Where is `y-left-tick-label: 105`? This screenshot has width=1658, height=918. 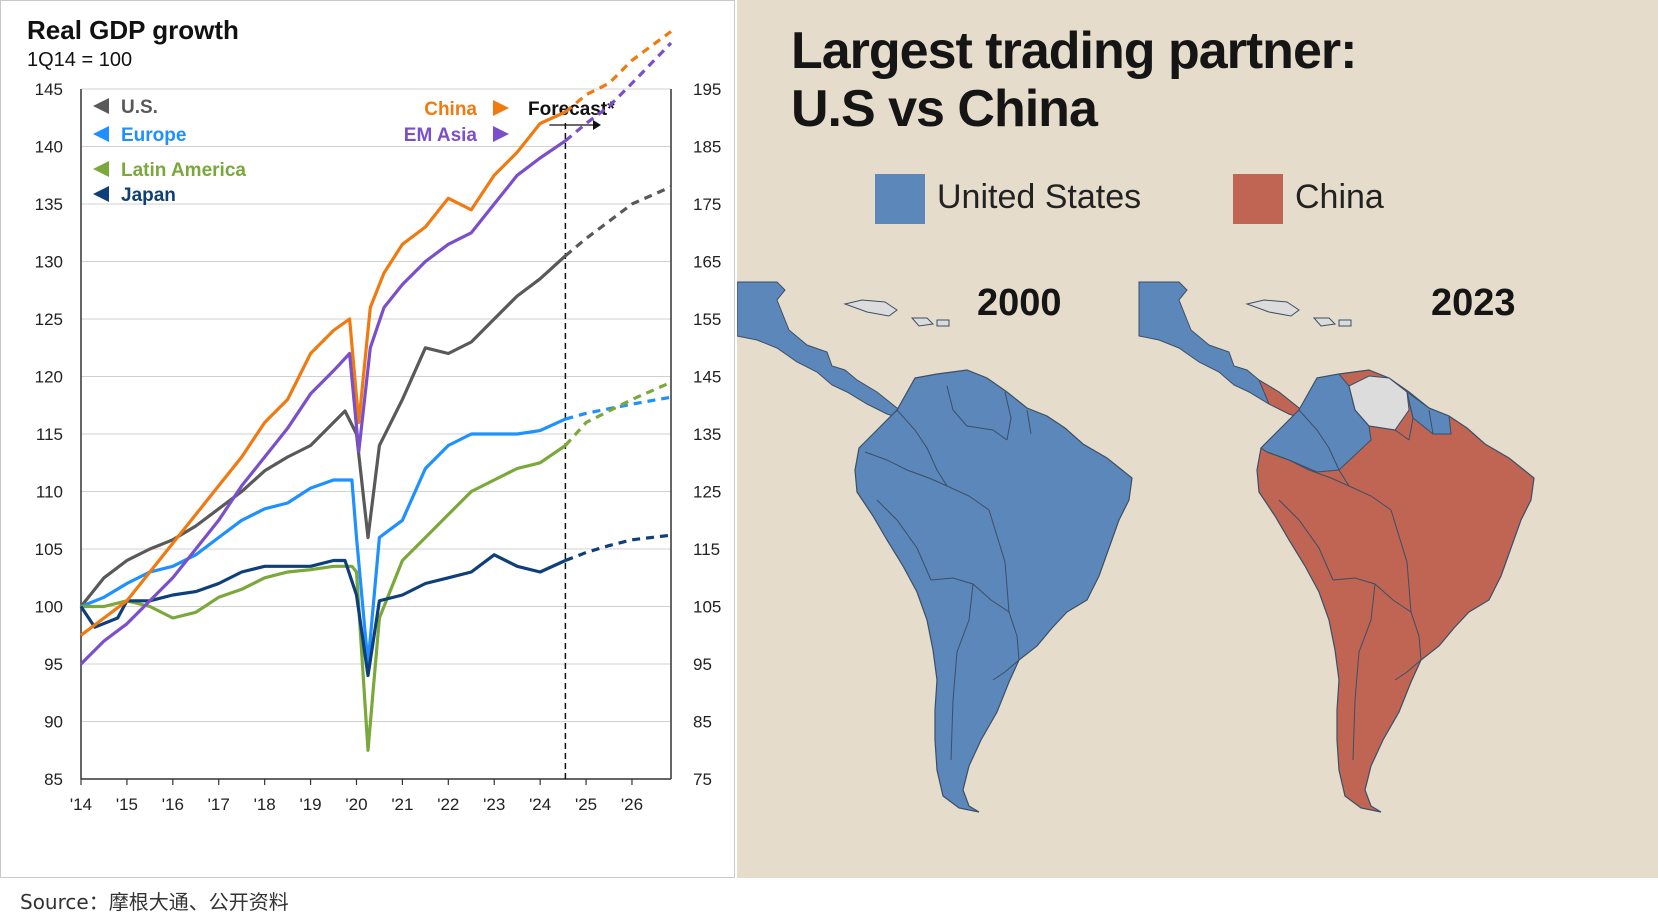 y-left-tick-label: 105 is located at coordinates (49, 549).